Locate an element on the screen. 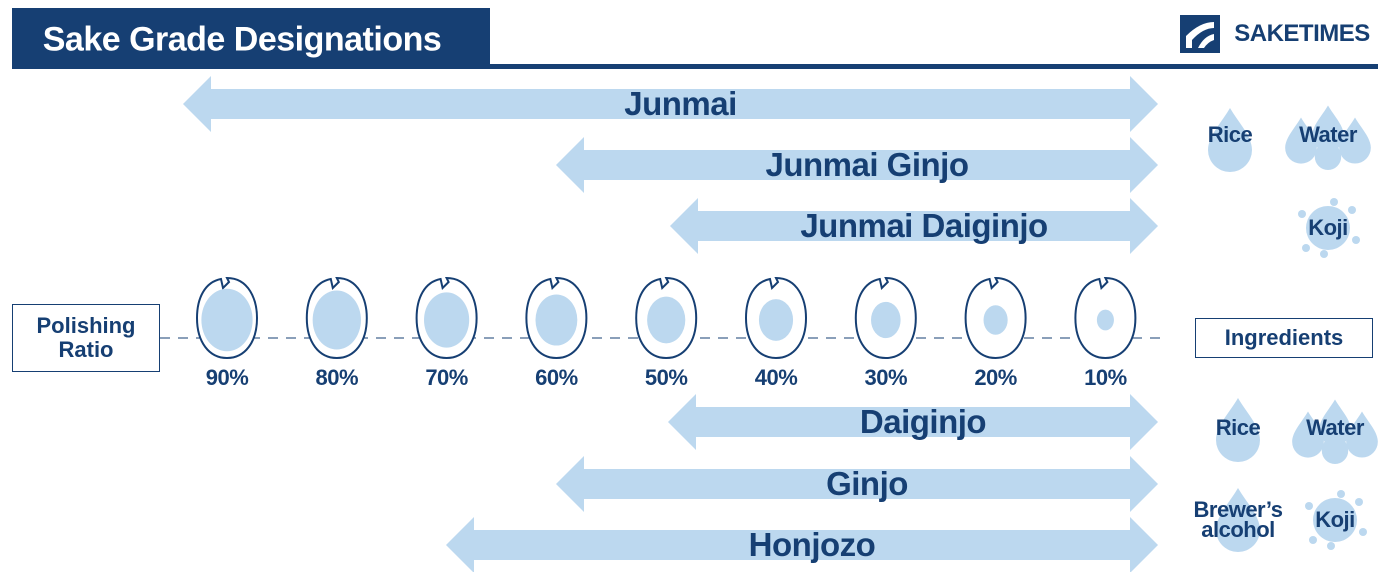  ratio-label: 90% is located at coordinates (227, 377).